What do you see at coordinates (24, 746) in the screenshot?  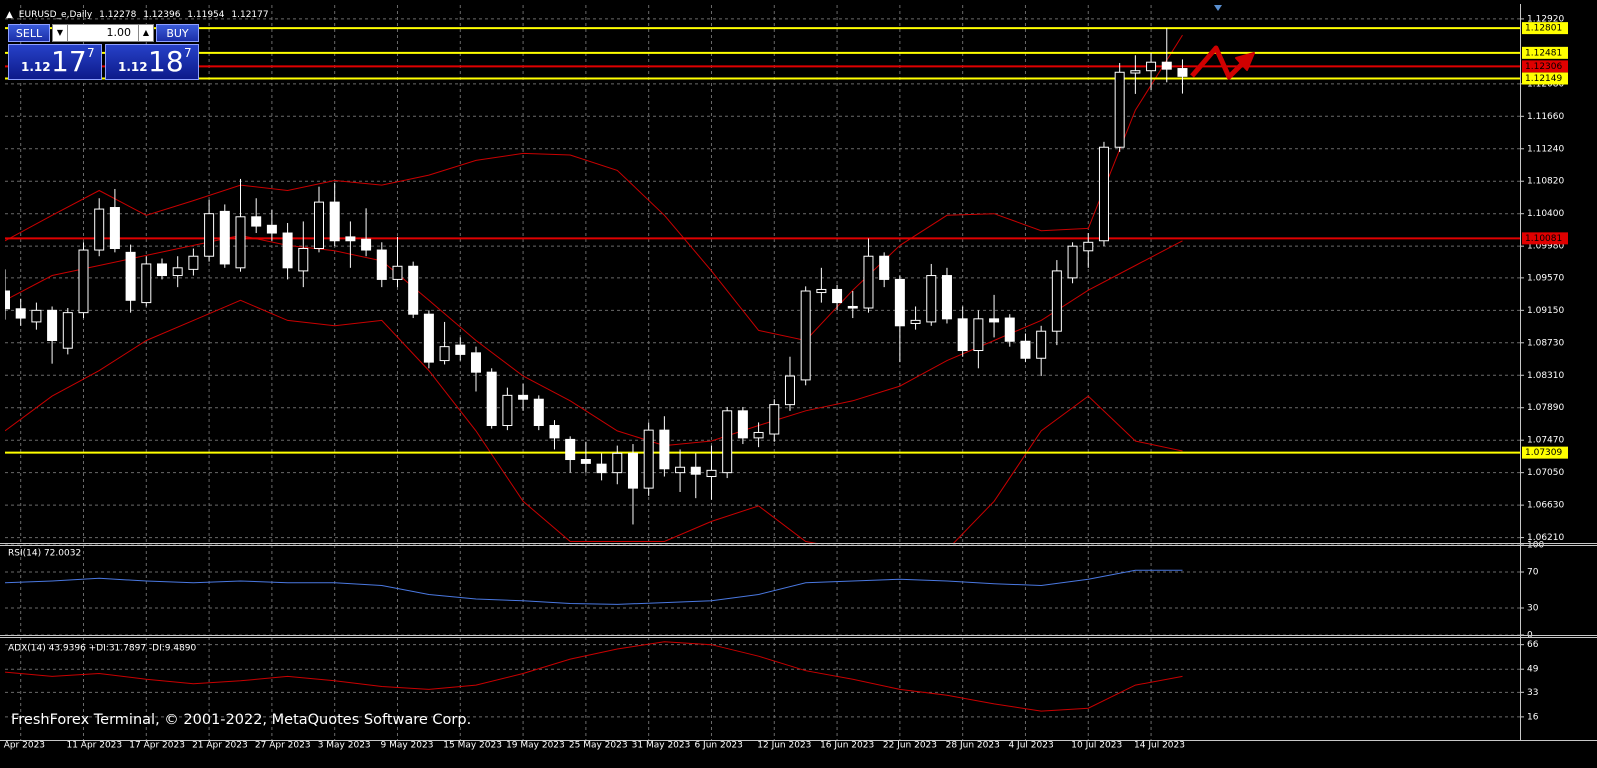 I see `x-tick-label: Apr 2023` at bounding box center [24, 746].